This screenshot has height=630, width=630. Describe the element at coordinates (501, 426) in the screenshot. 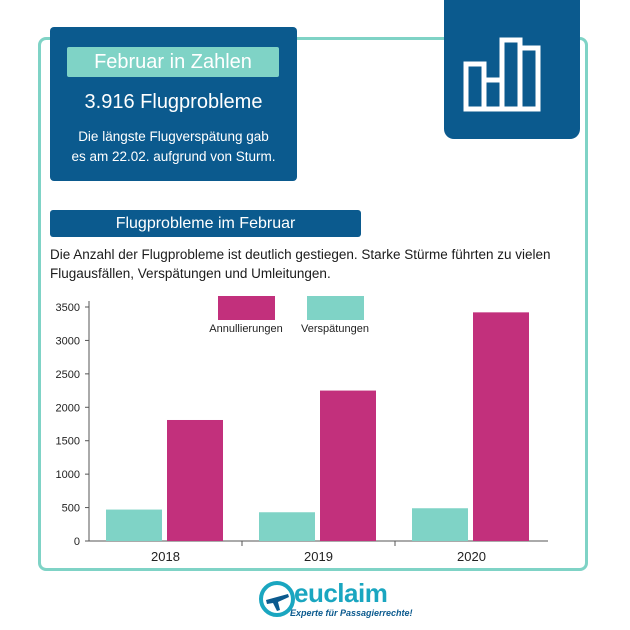

I see `bar-annullierungen-2020` at that location.